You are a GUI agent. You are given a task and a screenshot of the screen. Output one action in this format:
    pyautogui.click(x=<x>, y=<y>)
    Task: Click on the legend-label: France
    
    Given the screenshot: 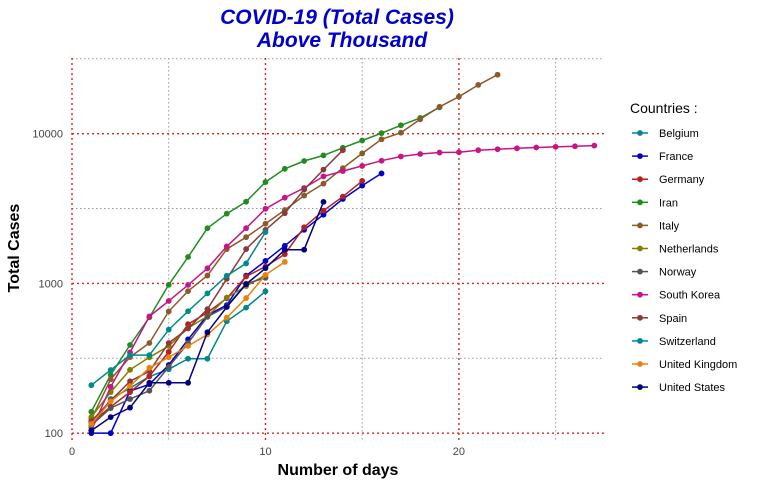 What is the action you would take?
    pyautogui.click(x=676, y=157)
    